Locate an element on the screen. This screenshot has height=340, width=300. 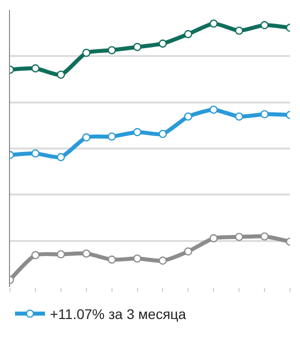
legend-label: +11.07% за 3 месяца is located at coordinates (118, 314).